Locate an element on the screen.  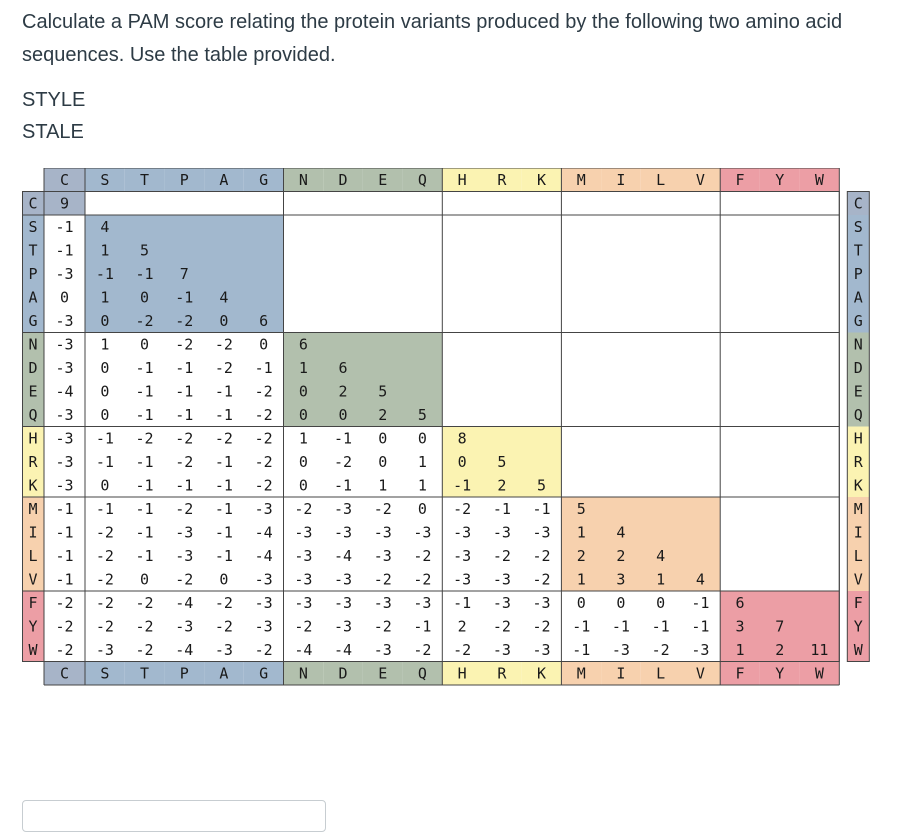
score-L-C: -1 is located at coordinates (64, 556).